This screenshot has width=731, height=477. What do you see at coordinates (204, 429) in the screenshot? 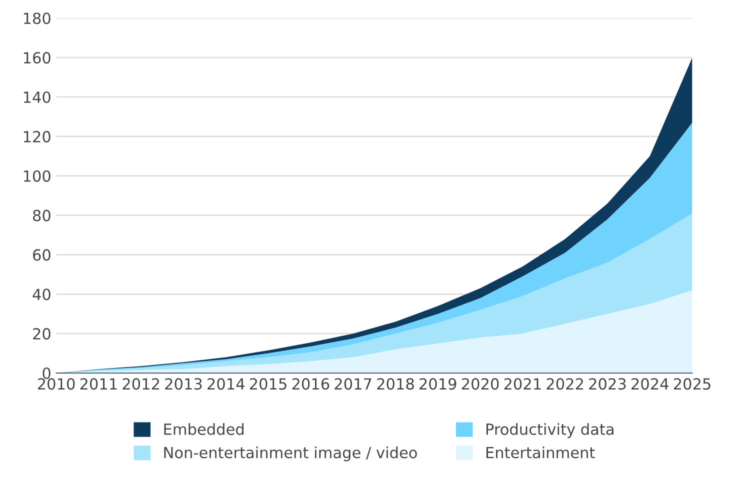
I see `legend-label: Embedded` at bounding box center [204, 429].